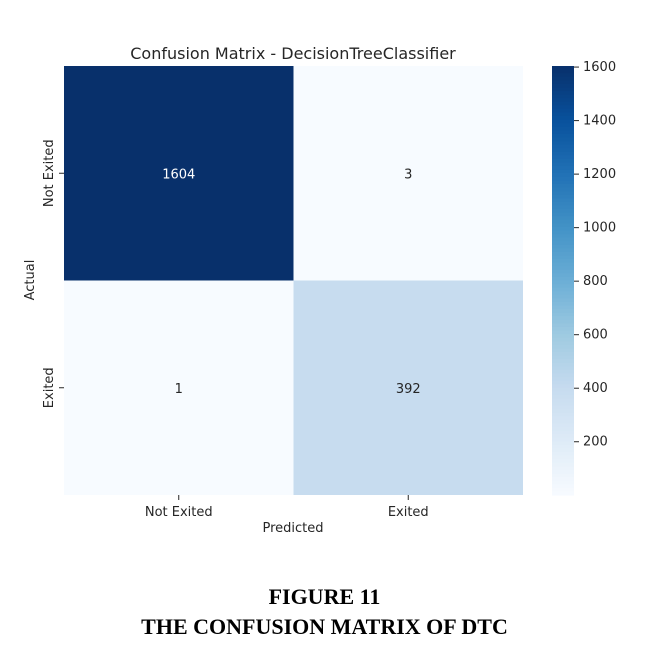 The height and width of the screenshot is (663, 649). I want to click on y-tick-label: Not Exited, so click(49, 173).